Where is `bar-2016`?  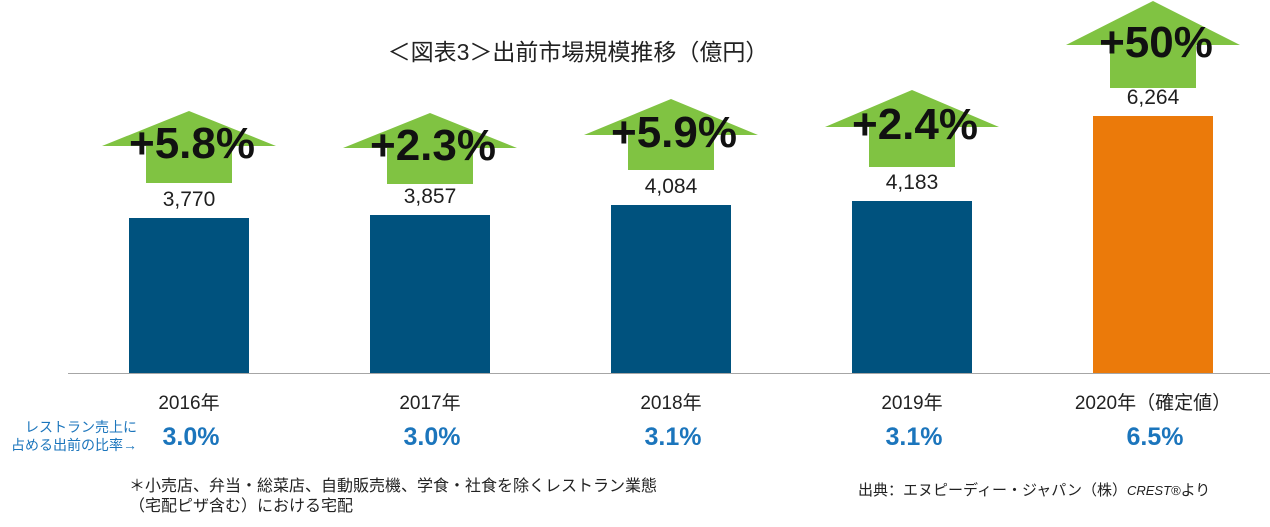 bar-2016 is located at coordinates (189, 295).